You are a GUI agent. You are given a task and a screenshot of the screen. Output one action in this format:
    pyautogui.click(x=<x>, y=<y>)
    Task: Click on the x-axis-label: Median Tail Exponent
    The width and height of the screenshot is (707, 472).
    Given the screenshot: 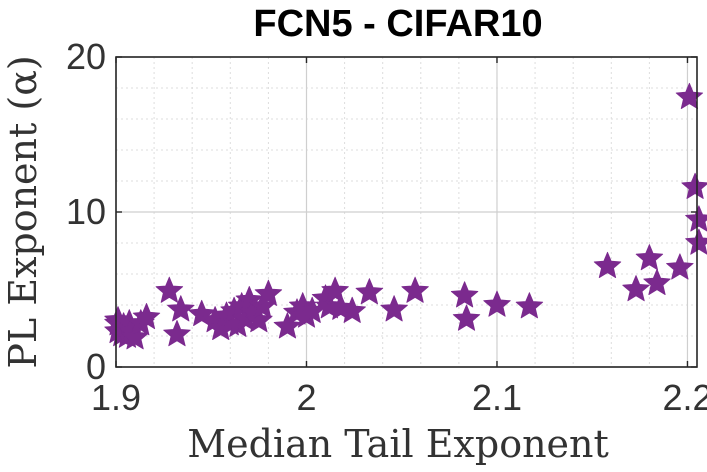 What is the action you would take?
    pyautogui.click(x=398, y=444)
    